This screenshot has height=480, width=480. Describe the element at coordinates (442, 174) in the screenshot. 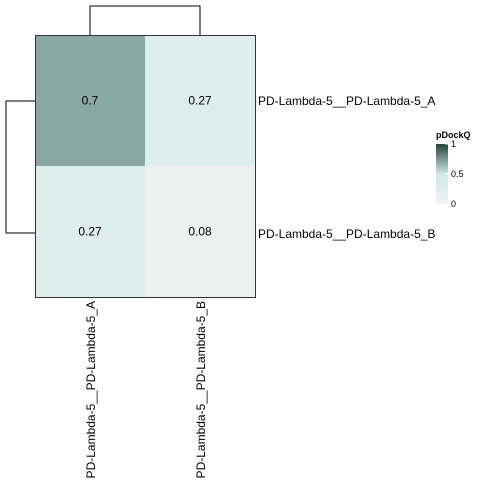

I see `legend-colorbar` at that location.